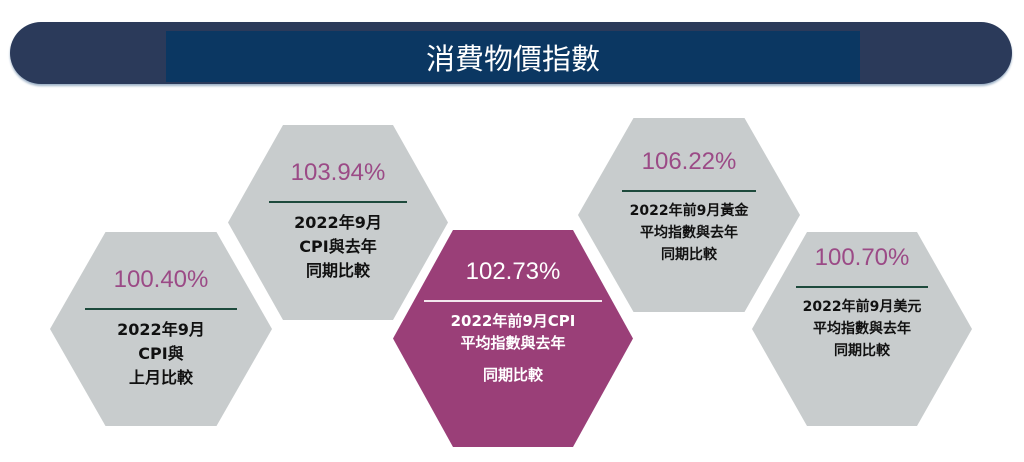 Image resolution: width=1024 pixels, height=462 pixels. I want to click on hexagon-gold-average: 106.22% 2022年前9月黃金 平均指數與去年 同期比較, so click(689, 215).